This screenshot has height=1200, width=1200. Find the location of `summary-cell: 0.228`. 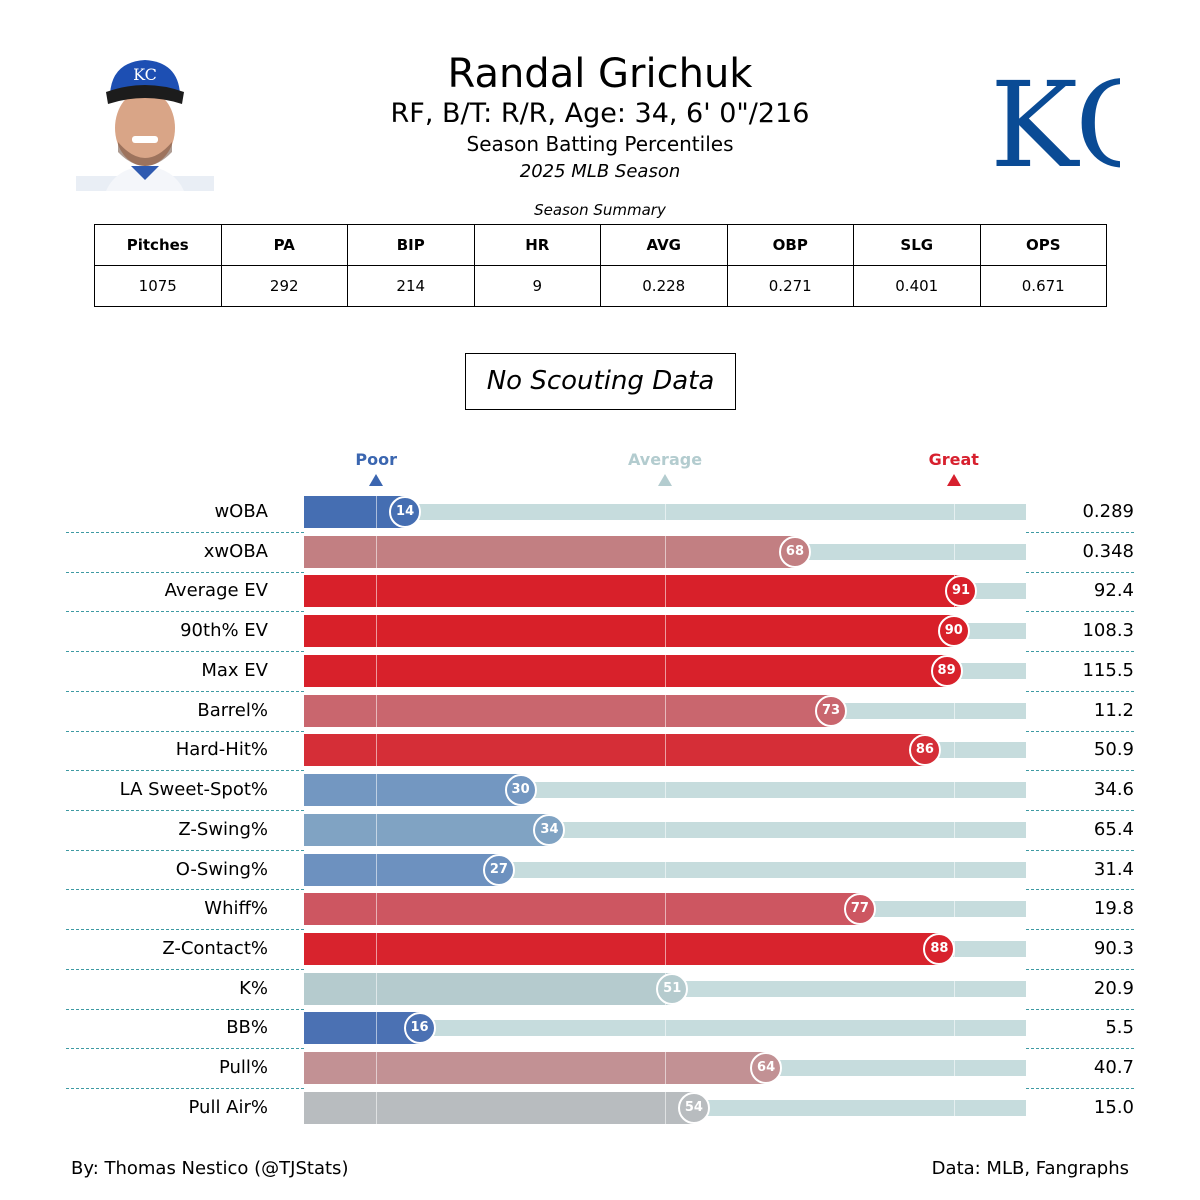

summary-cell: 0.228 is located at coordinates (664, 286).